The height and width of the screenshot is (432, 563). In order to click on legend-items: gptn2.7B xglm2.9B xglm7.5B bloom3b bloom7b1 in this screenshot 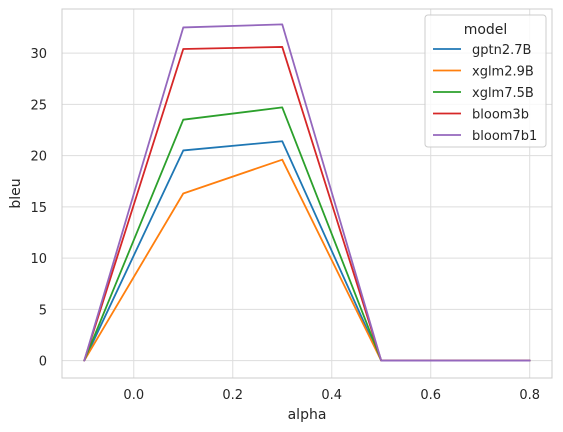, I will do `click(485, 93)`.